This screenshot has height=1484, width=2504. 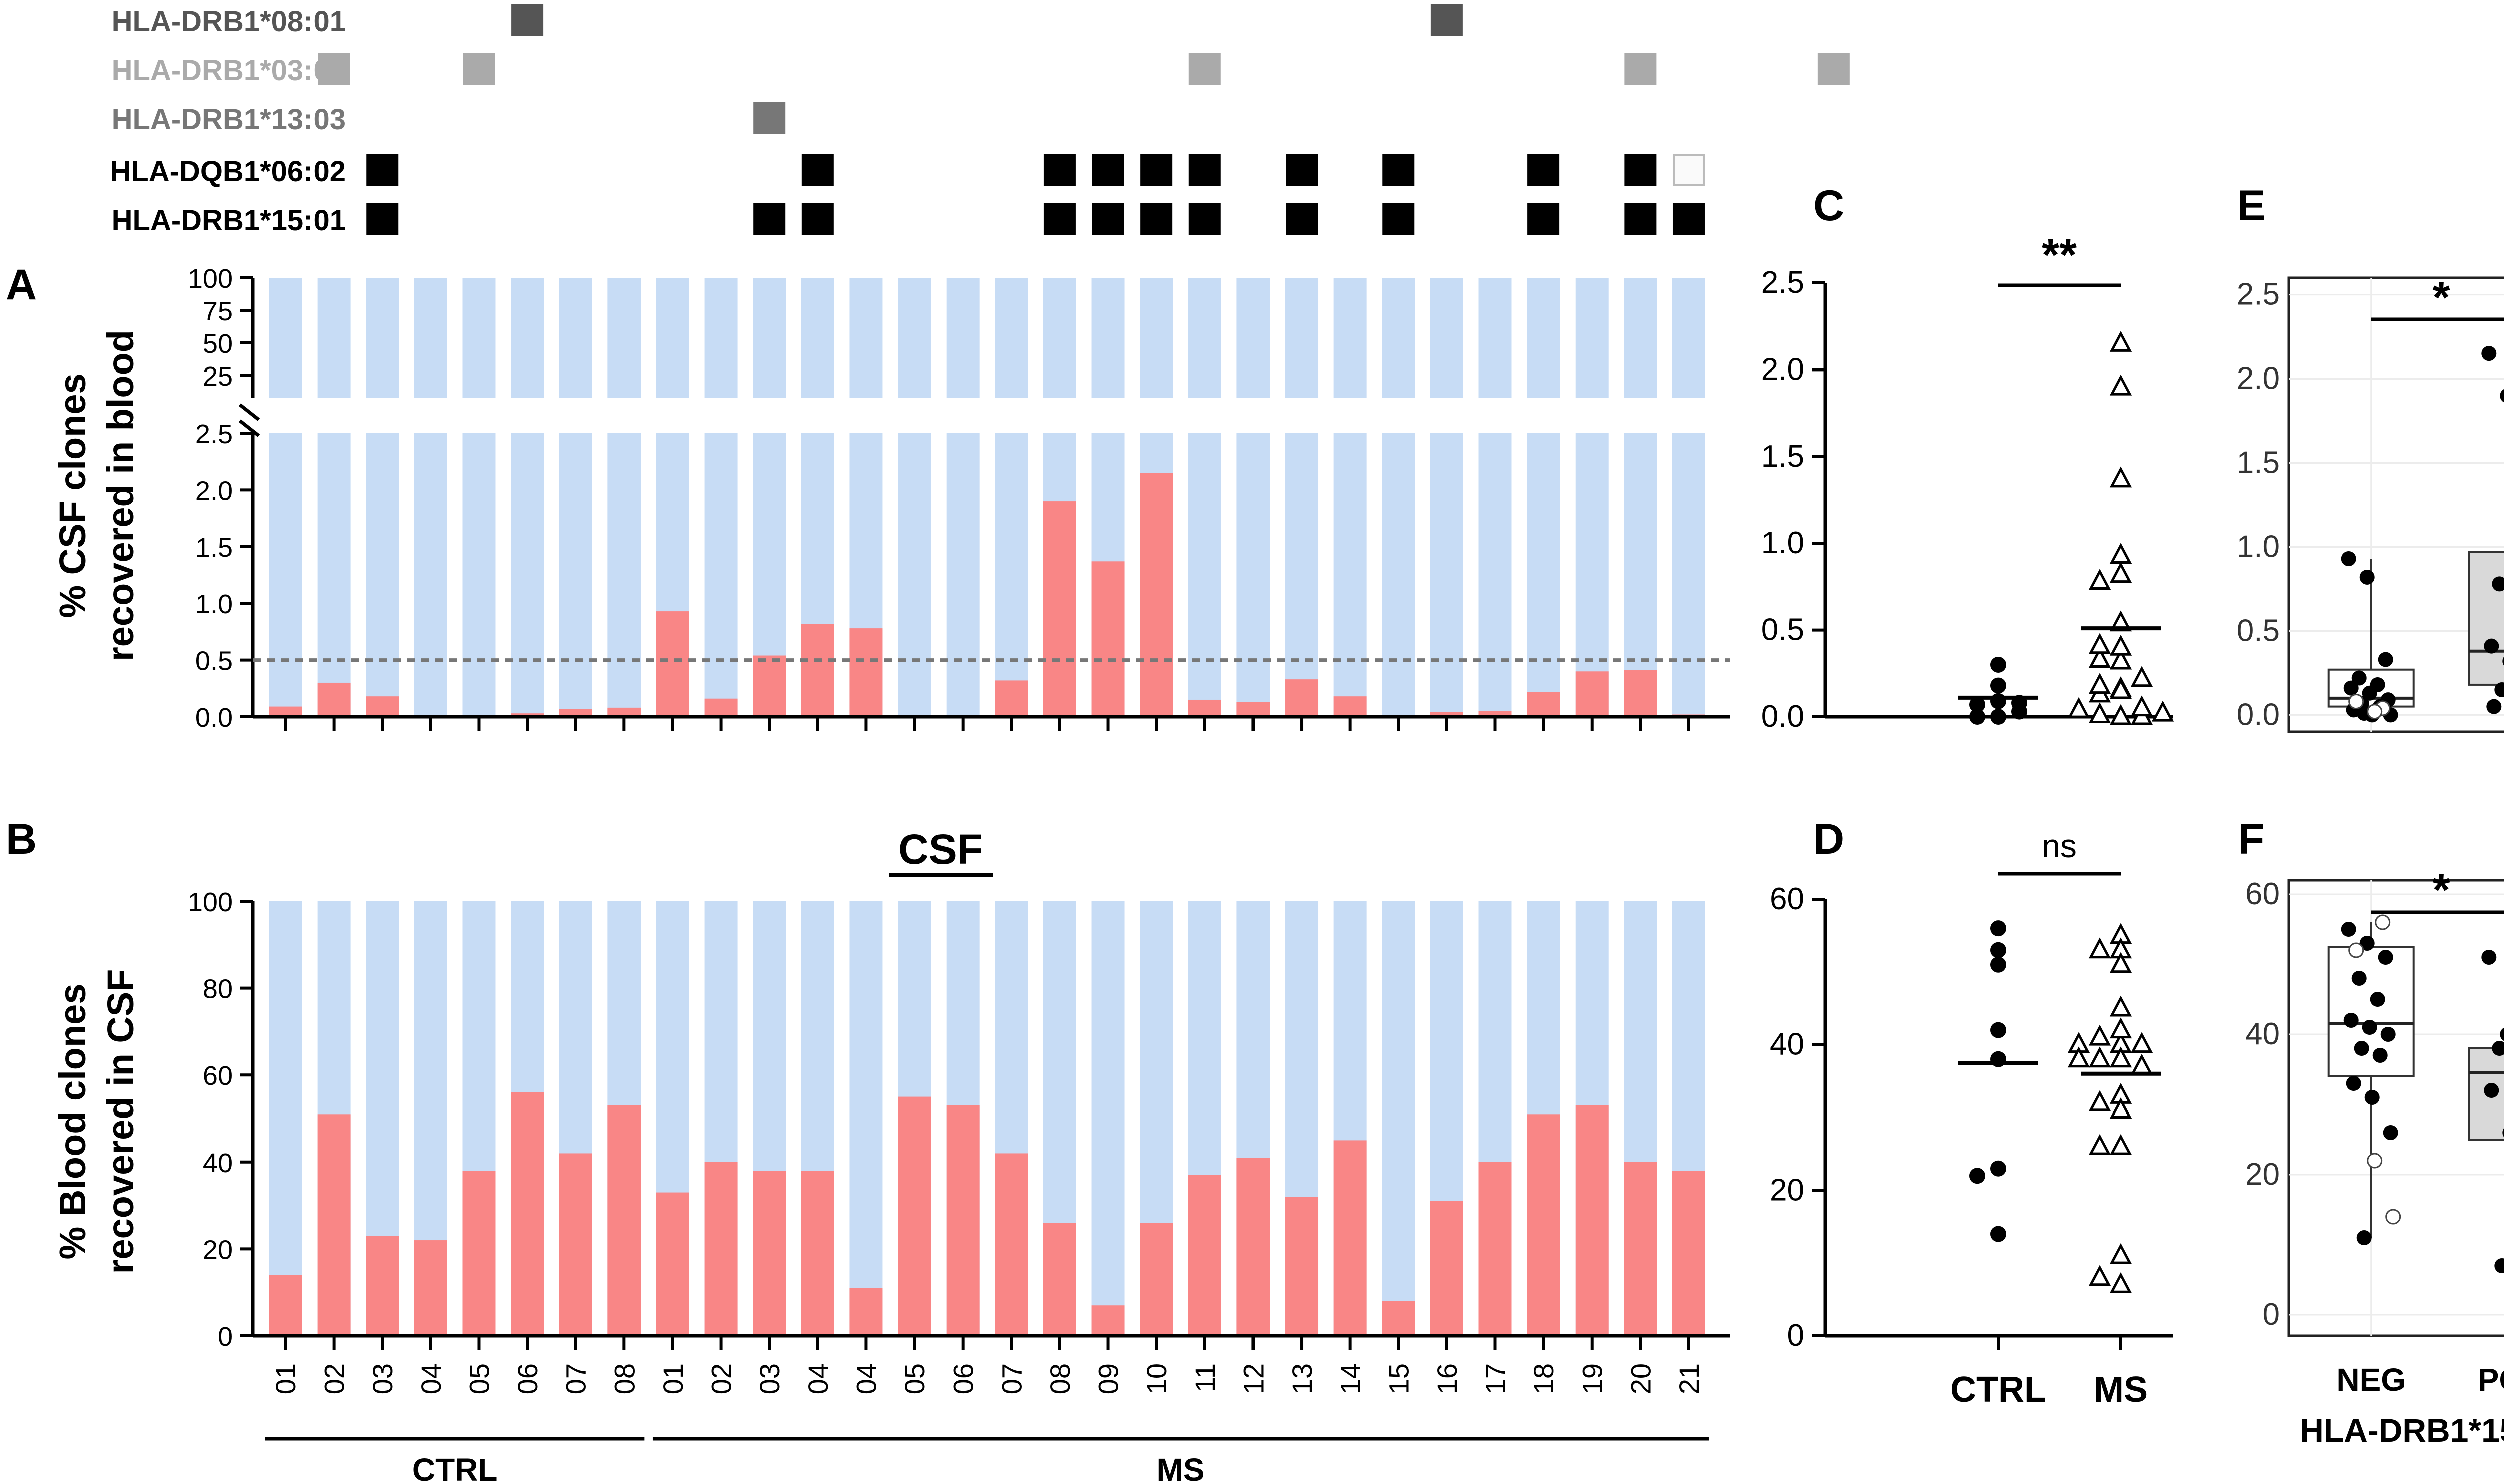 What do you see at coordinates (1829, 839) in the screenshot?
I see `panel-label: D` at bounding box center [1829, 839].